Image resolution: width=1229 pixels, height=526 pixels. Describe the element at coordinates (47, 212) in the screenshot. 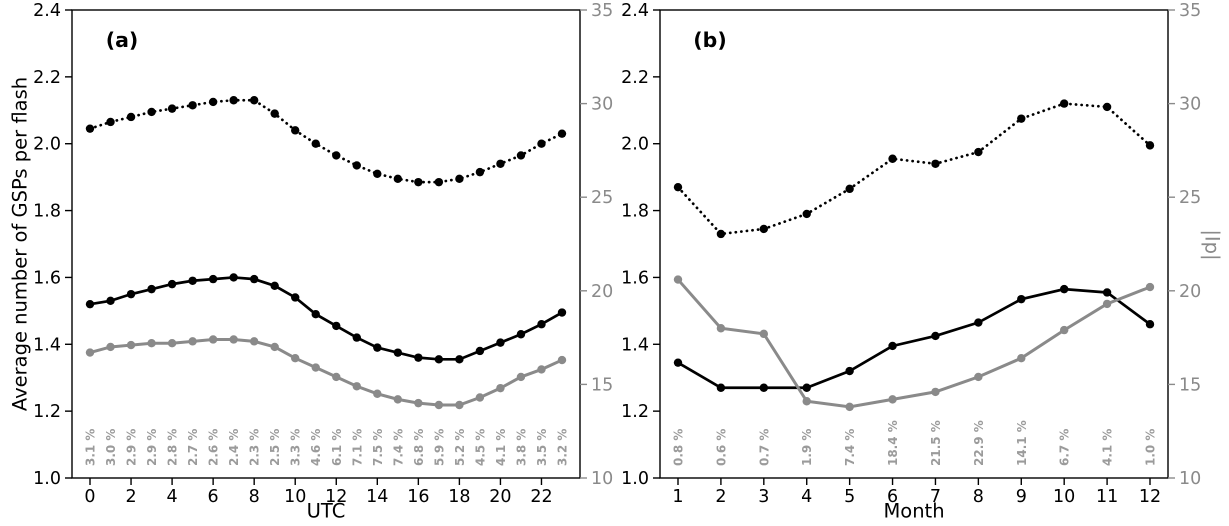

I see `y-tick-label-left: 1.8` at that location.